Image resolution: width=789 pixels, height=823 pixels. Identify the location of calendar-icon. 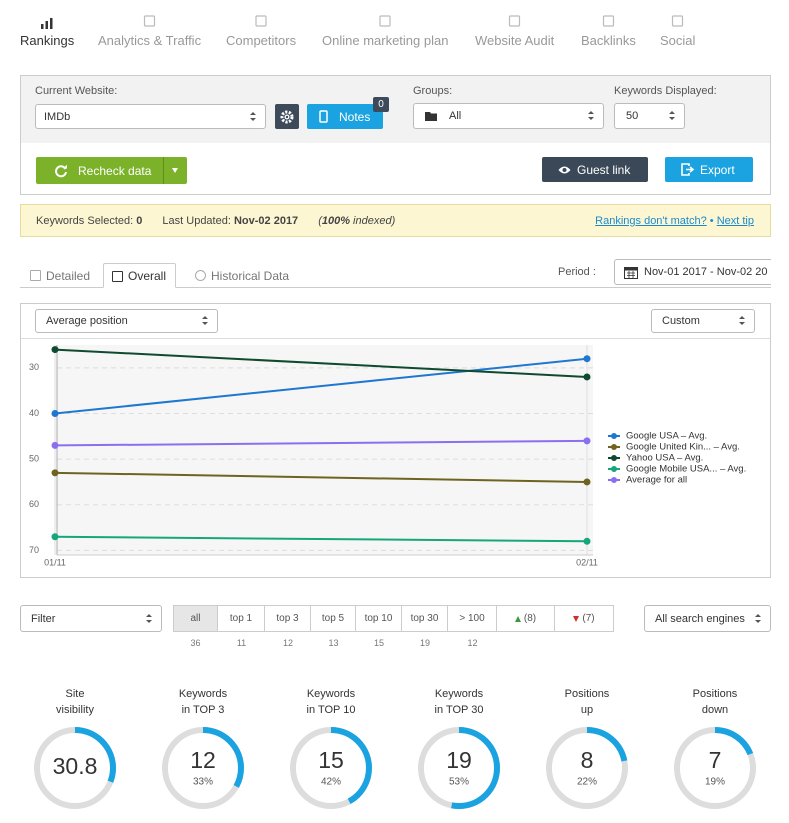
(631, 272).